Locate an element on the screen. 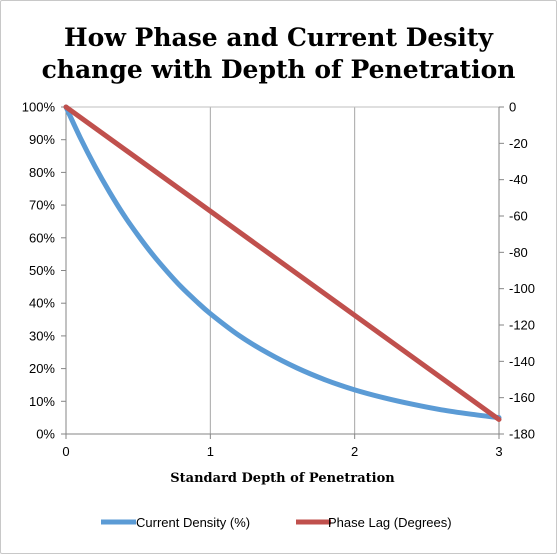 The image size is (557, 554). y-tick-label-left: 50% is located at coordinates (42, 270).